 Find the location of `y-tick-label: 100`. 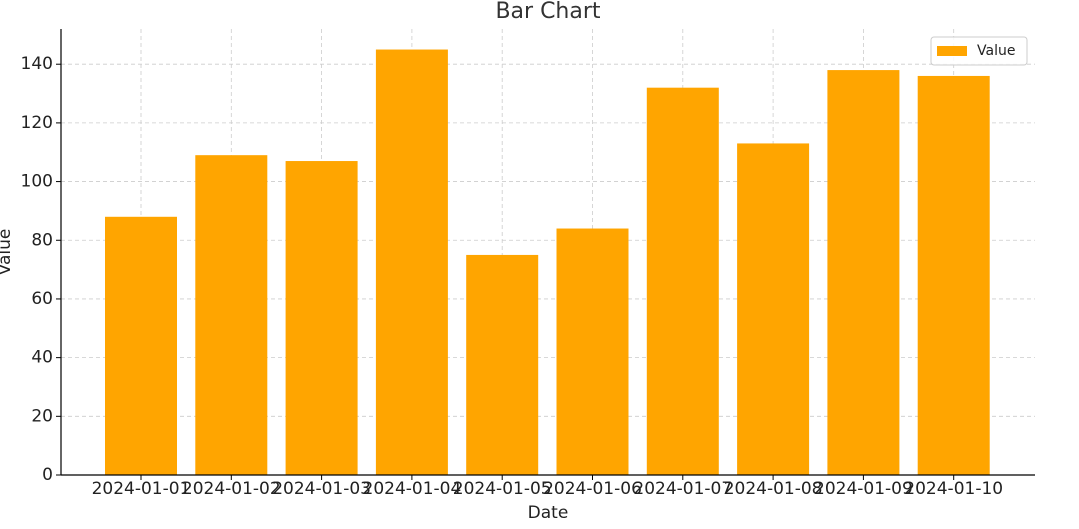

y-tick-label: 100 is located at coordinates (37, 182).